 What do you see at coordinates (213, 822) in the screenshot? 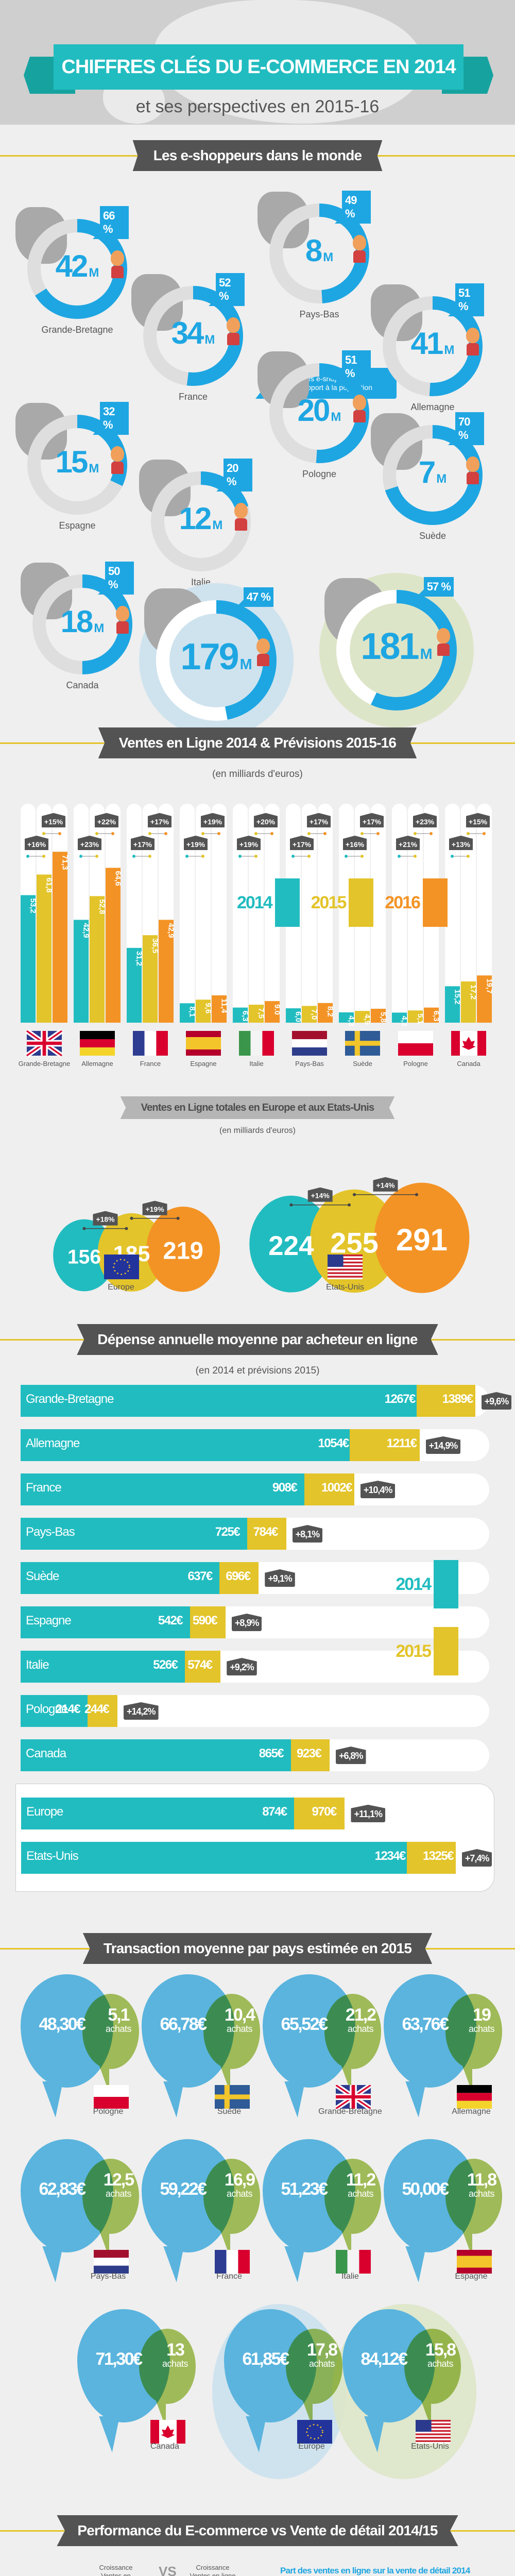
I see `growth-label: +19%` at bounding box center [213, 822].